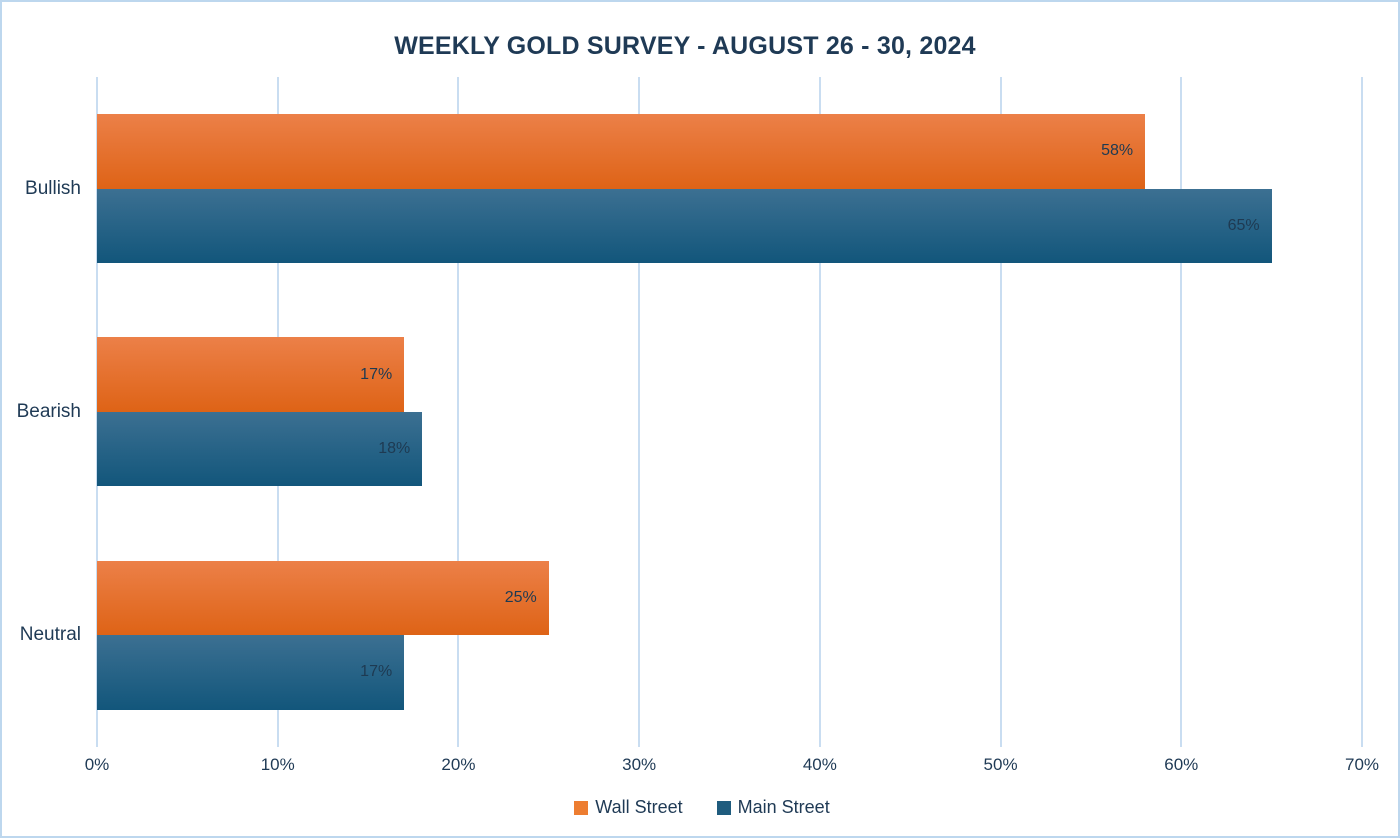 The image size is (1400, 838). I want to click on legend-swatch-main-street, so click(723, 807).